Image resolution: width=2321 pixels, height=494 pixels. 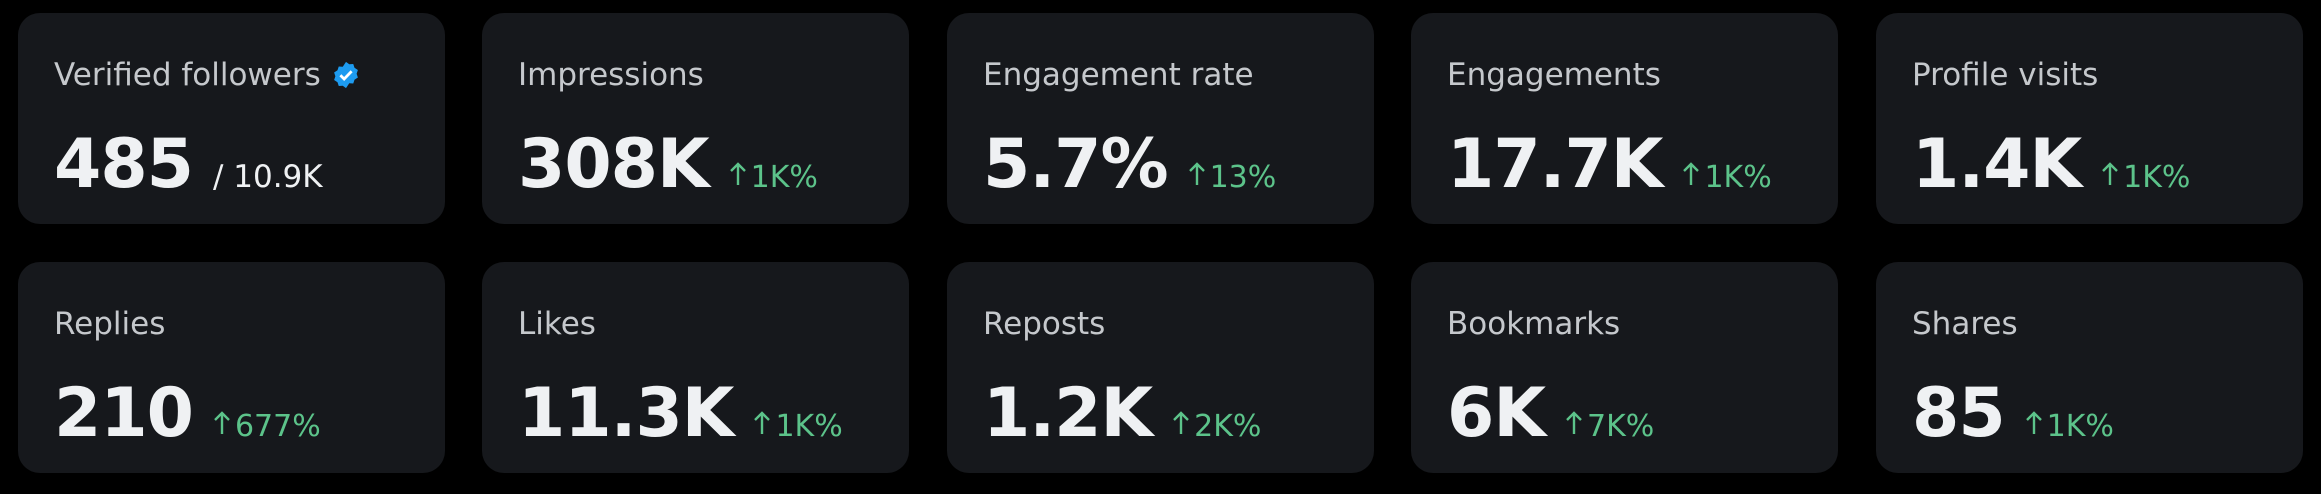 I want to click on metric-card: Bookmarks 6K 7K%, so click(x=1624, y=367).